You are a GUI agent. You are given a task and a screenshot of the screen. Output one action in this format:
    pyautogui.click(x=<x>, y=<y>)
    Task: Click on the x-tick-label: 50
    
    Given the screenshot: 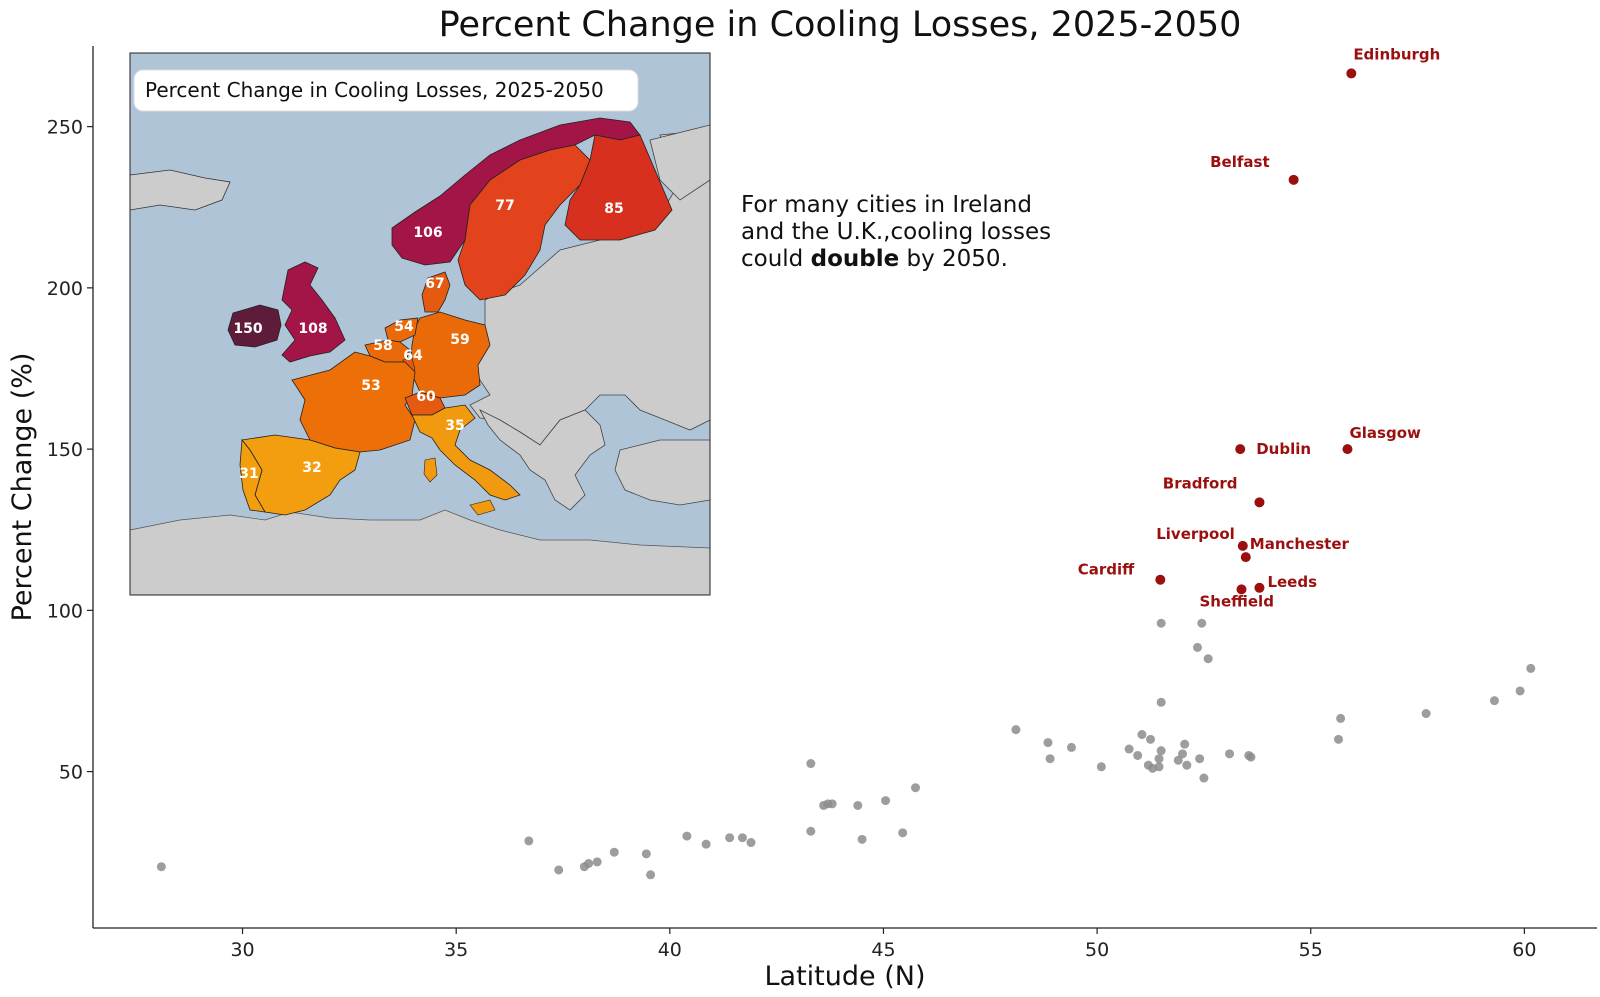 What is the action you would take?
    pyautogui.click(x=1097, y=950)
    